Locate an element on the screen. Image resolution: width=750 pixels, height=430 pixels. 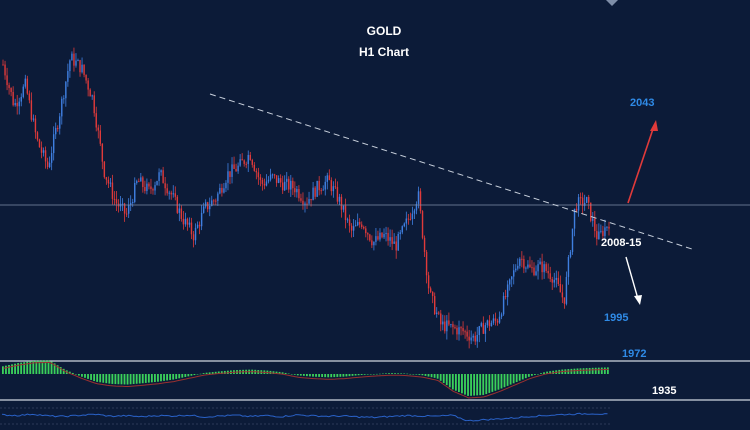
corner-marker-icon is located at coordinates (612, 3).